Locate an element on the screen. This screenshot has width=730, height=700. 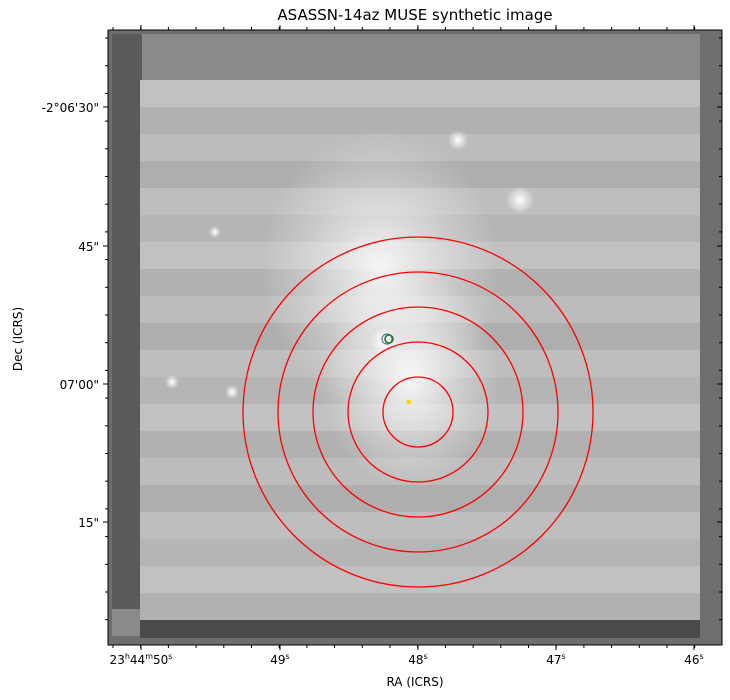
faint-source is located at coordinates (172, 382).